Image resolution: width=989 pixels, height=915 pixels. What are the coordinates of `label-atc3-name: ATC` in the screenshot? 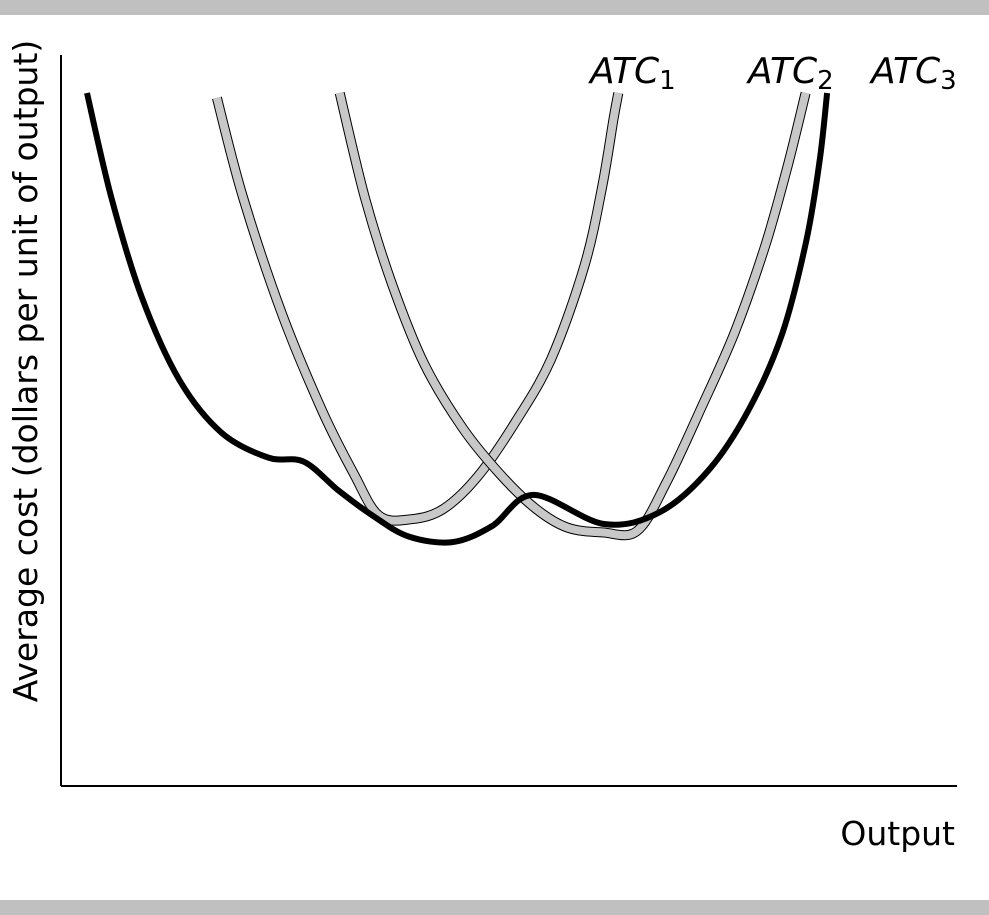 It's located at (905, 71).